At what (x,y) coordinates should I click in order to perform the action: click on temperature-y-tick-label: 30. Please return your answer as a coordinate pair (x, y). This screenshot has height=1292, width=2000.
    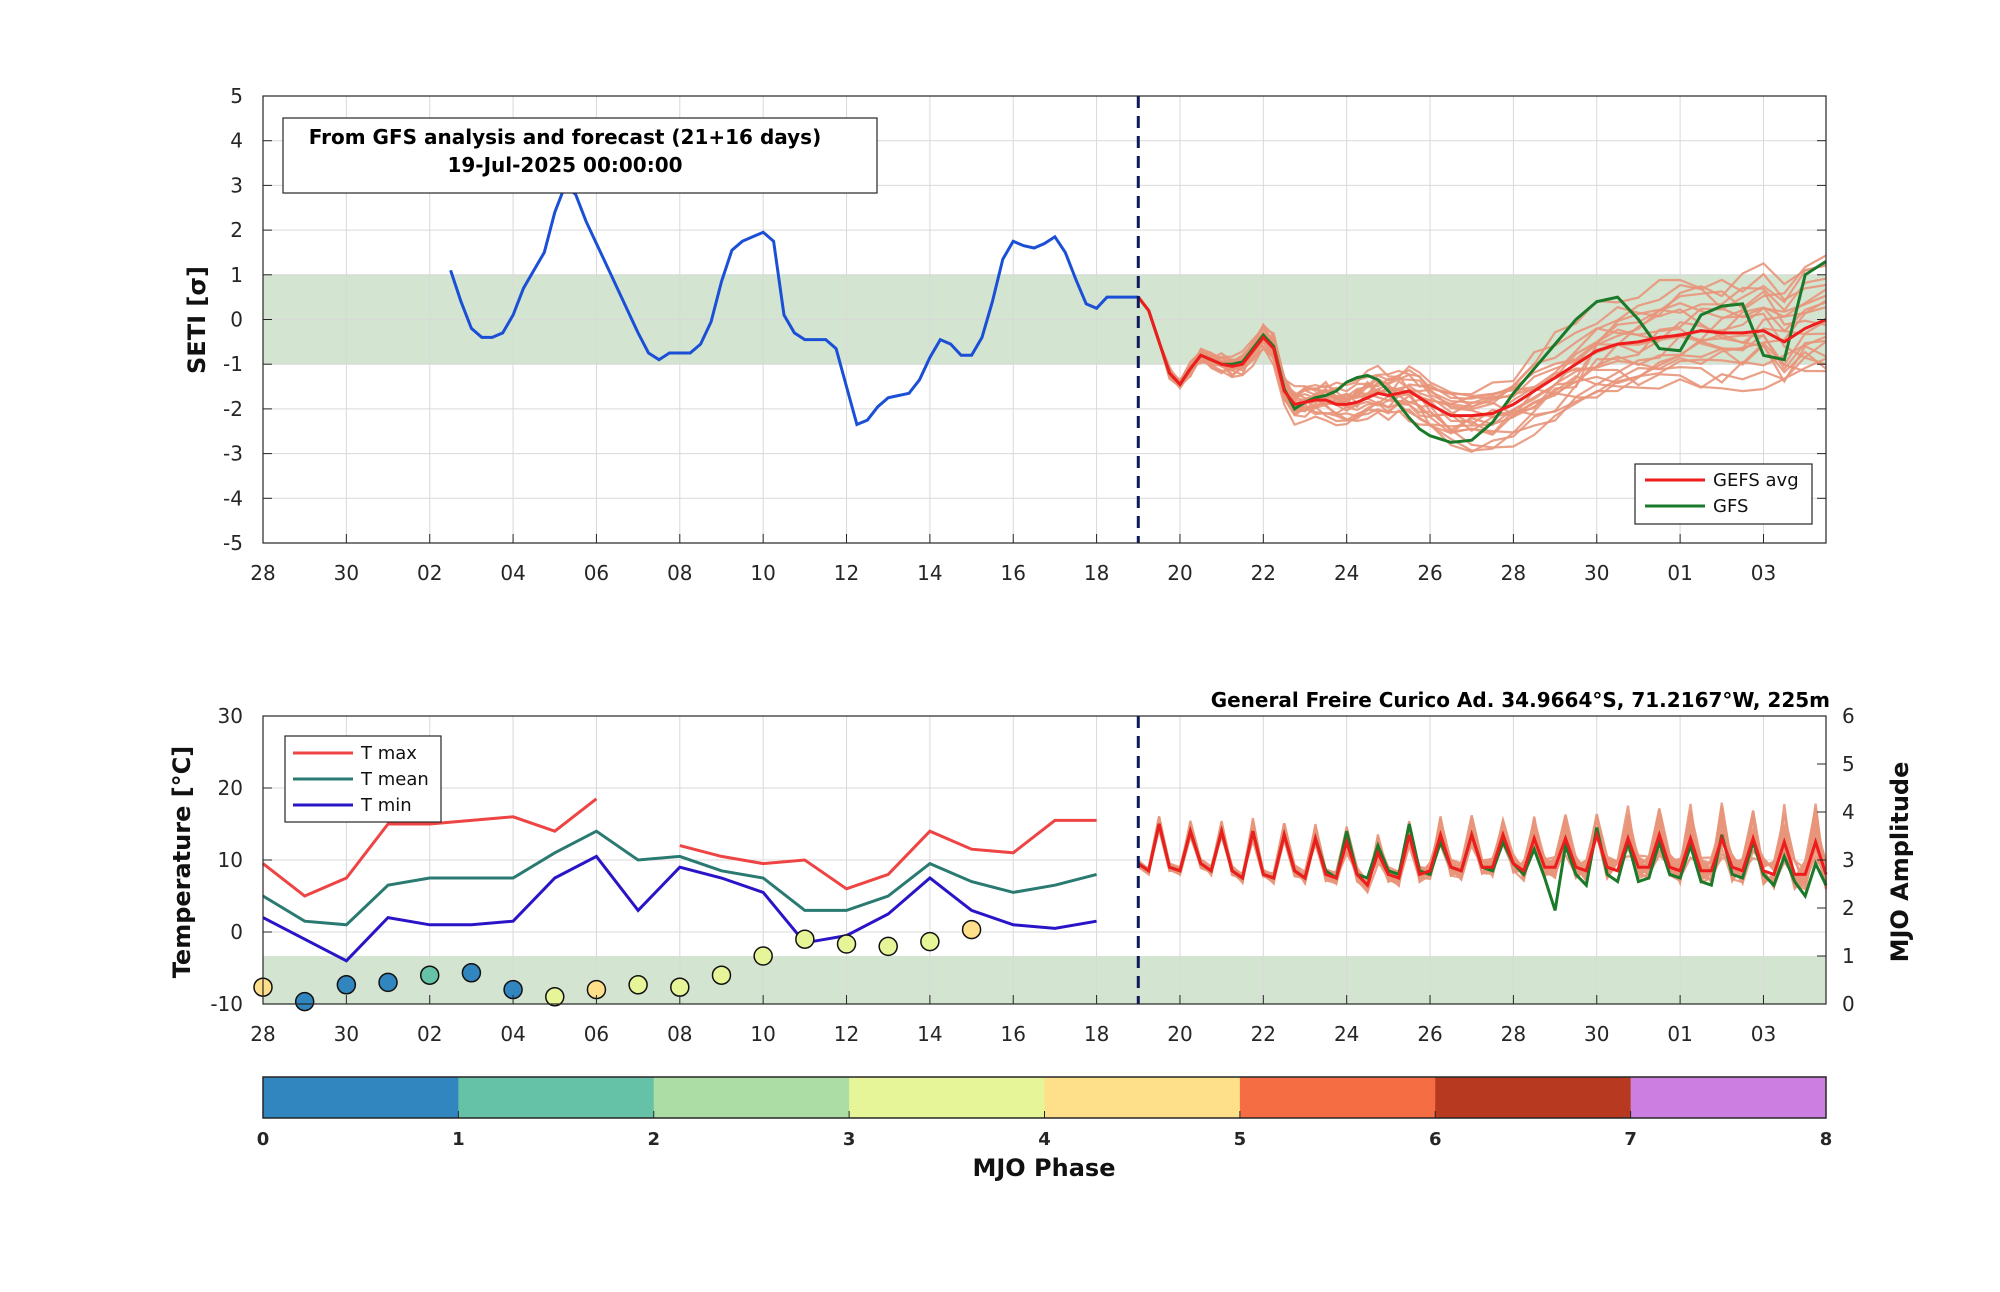
    Looking at the image, I should click on (230, 716).